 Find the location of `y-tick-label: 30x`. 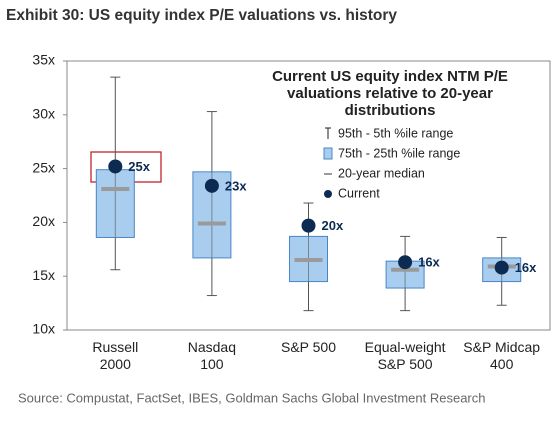

y-tick-label: 30x is located at coordinates (43, 114).